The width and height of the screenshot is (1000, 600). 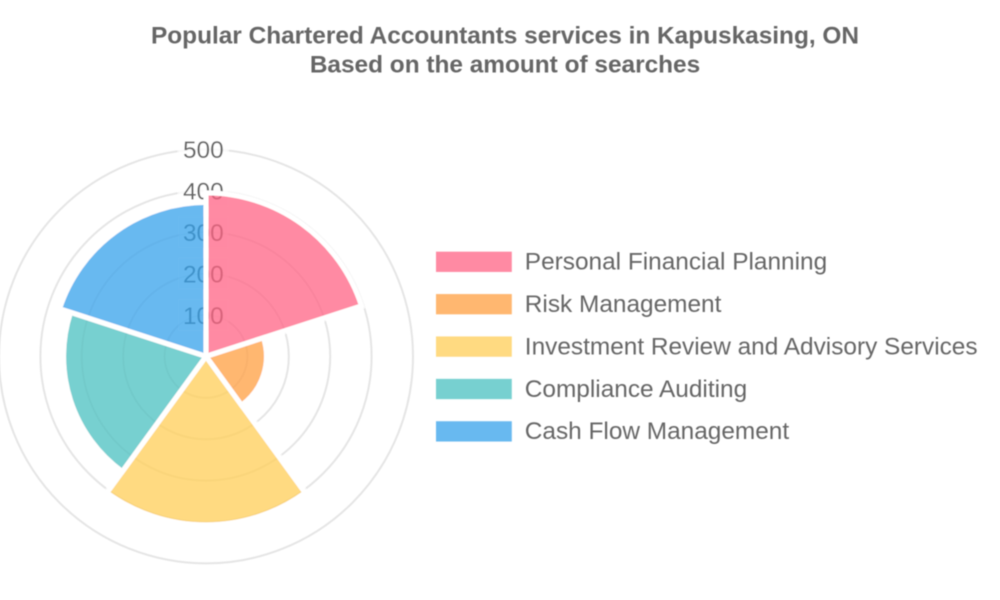 What do you see at coordinates (505, 65) in the screenshot?
I see `svg-text:Based on the amount of searche: Based on the amount of searches` at bounding box center [505, 65].